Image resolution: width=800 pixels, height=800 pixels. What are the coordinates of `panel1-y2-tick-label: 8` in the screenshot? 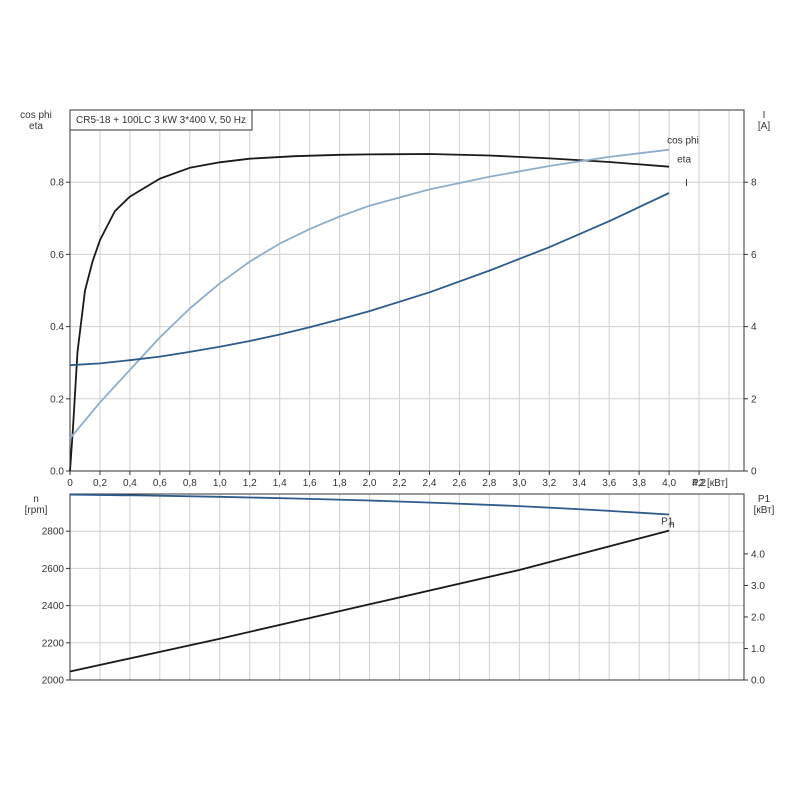 It's located at (754, 183).